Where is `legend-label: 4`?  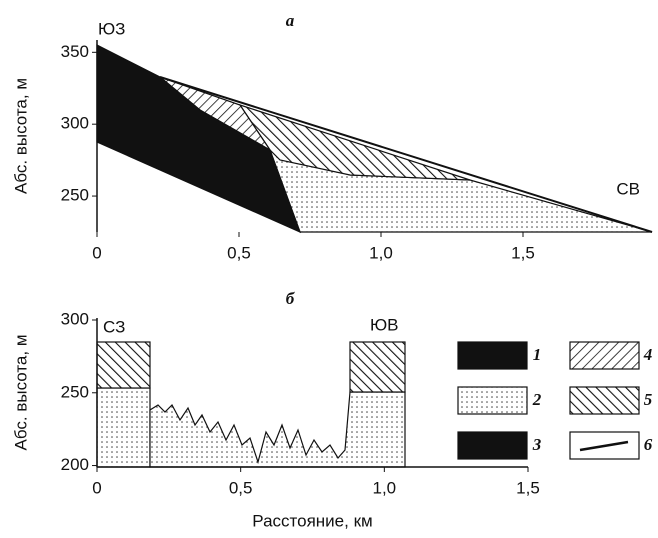 legend-label: 4 is located at coordinates (648, 354).